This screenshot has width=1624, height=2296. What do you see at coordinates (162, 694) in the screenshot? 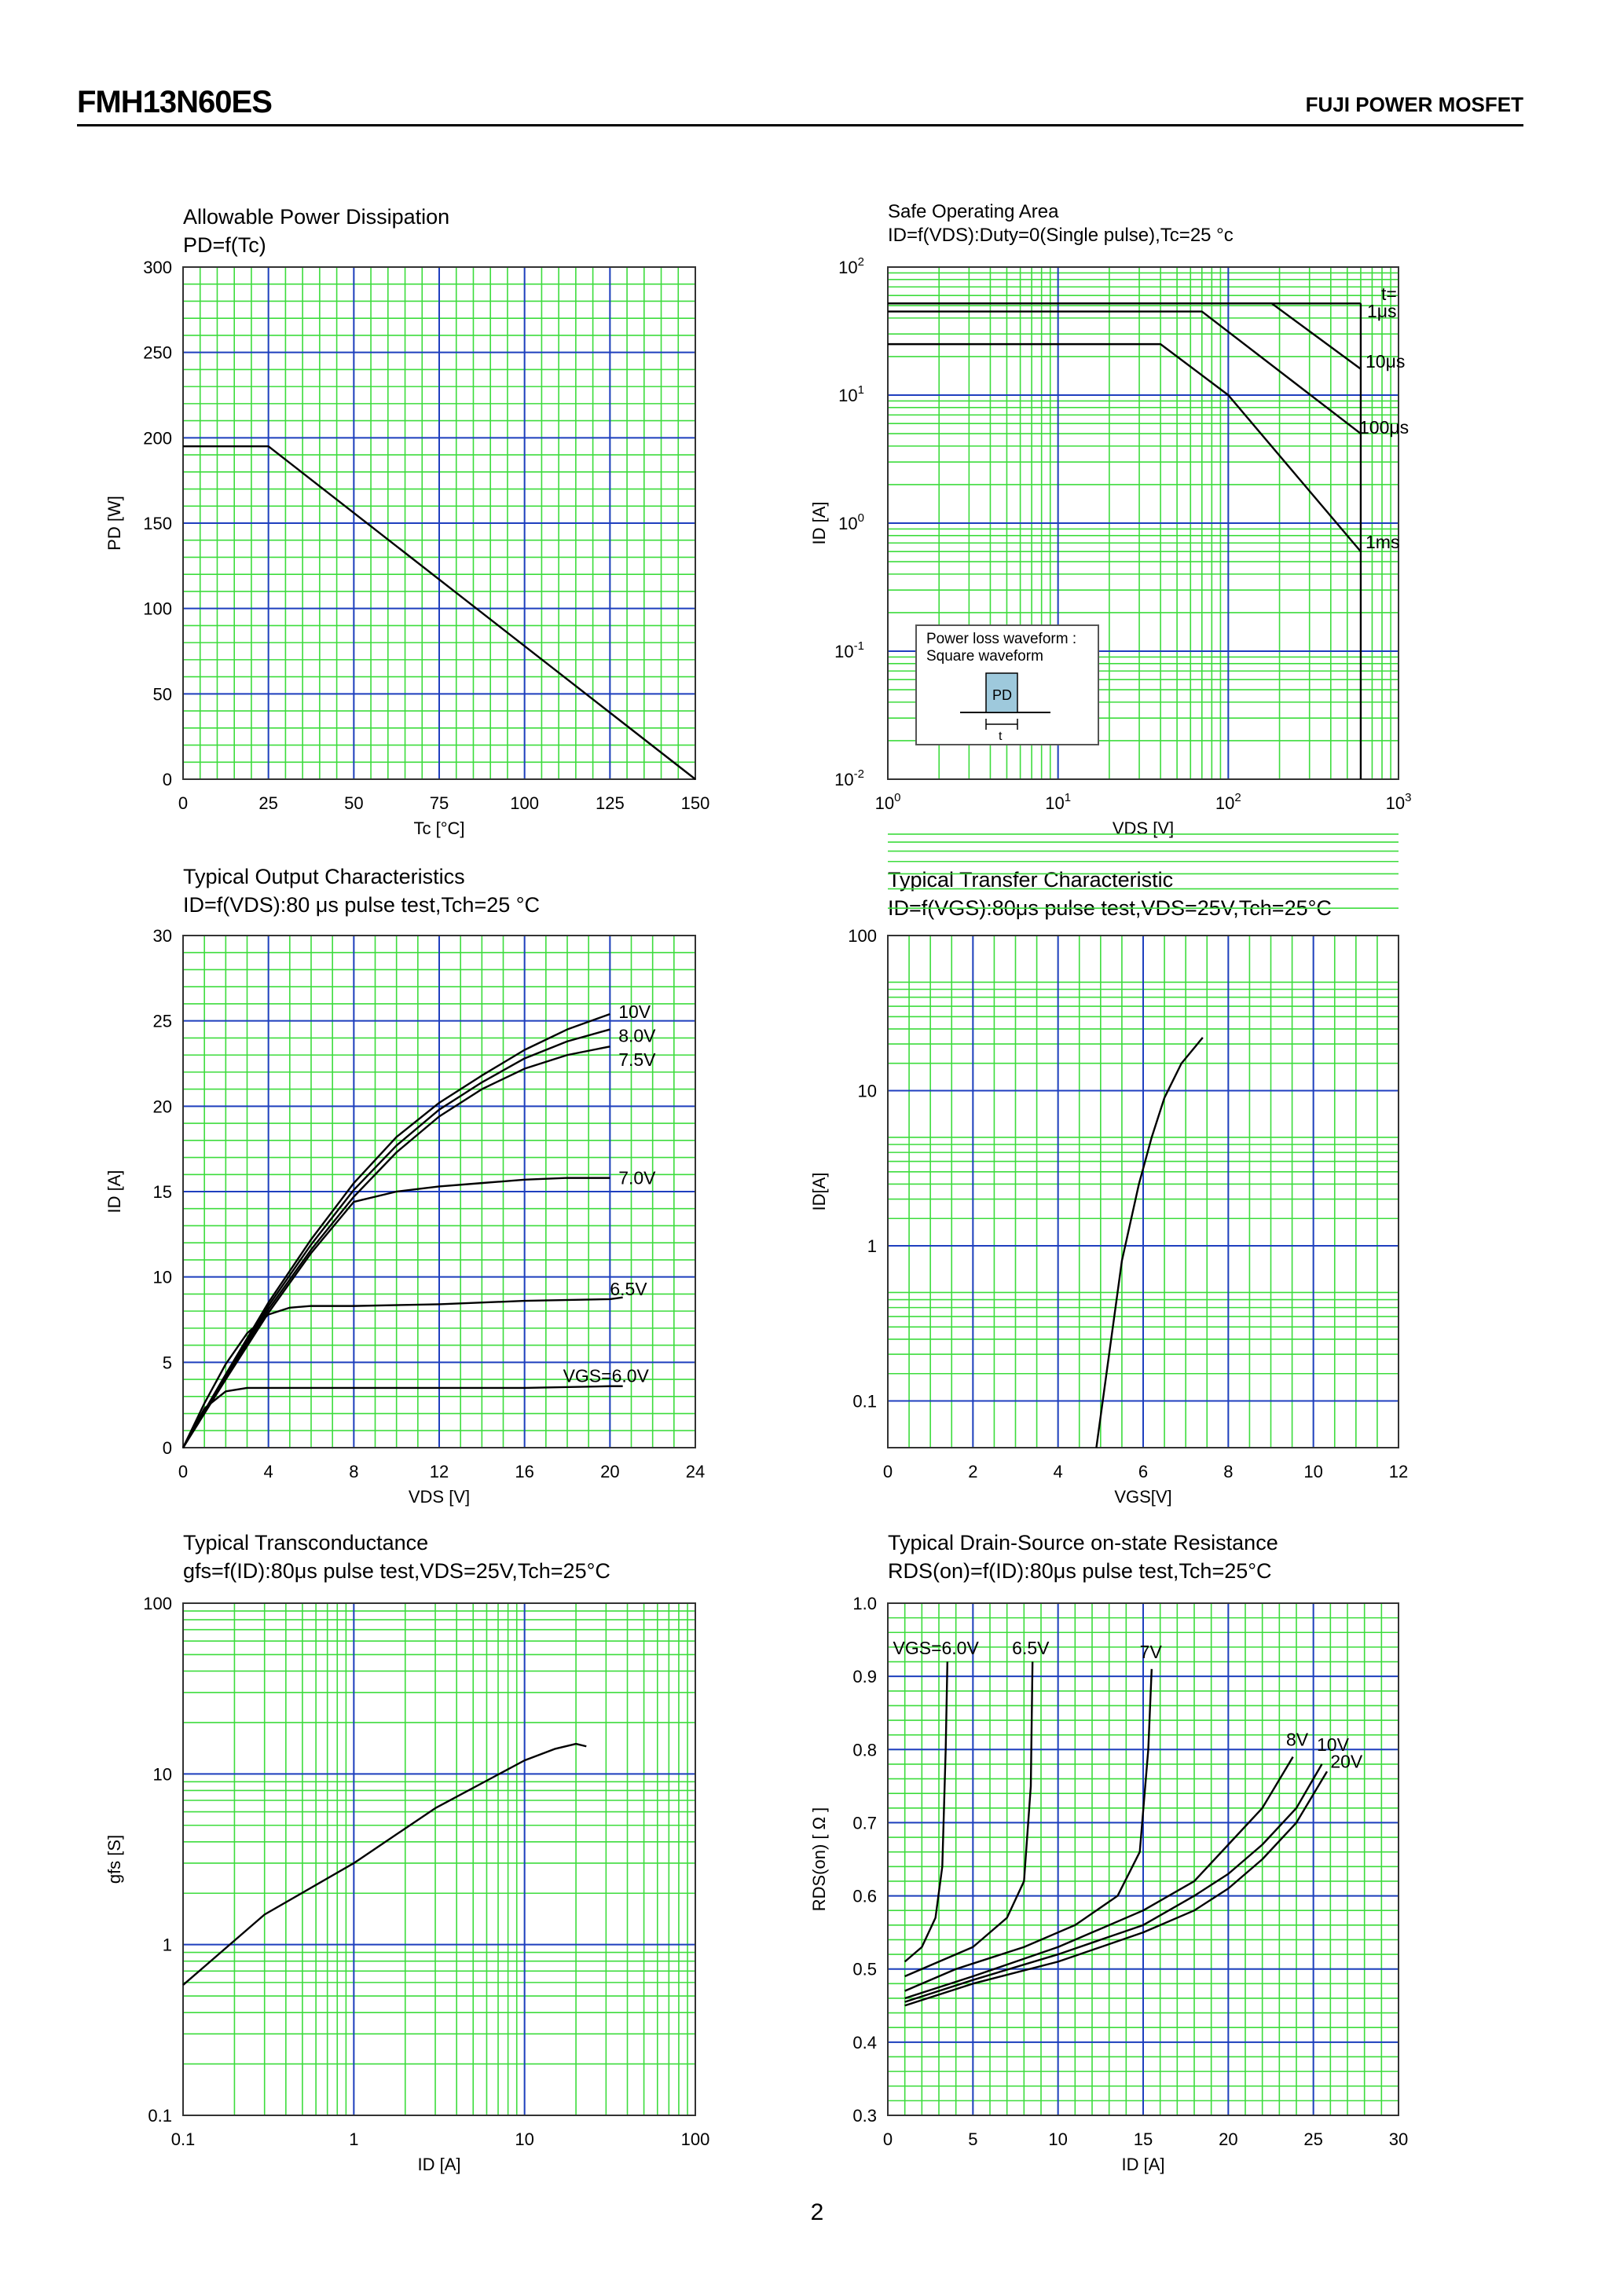
I see `y-tick-label: 50` at bounding box center [162, 694].